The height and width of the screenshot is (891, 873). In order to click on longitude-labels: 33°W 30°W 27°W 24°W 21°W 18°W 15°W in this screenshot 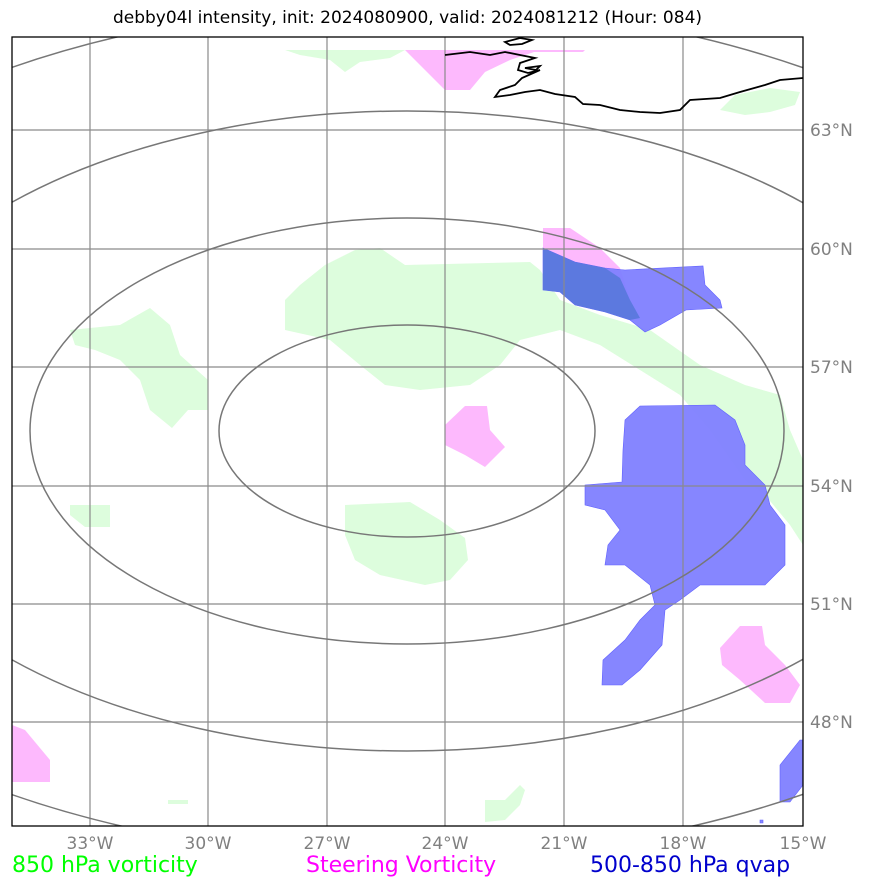, I will do `click(447, 844)`.